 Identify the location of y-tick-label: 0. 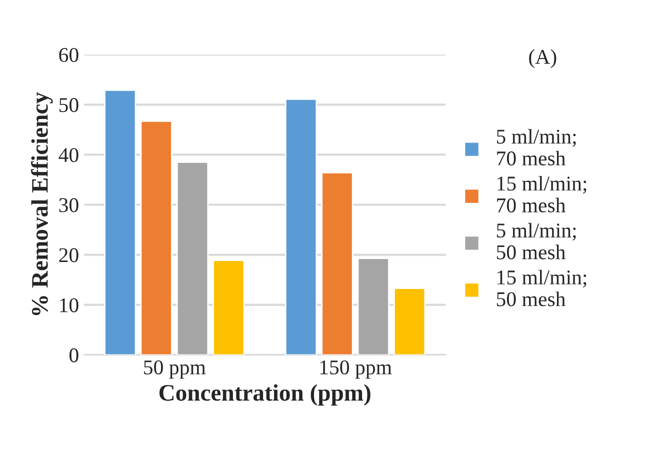
(73, 355).